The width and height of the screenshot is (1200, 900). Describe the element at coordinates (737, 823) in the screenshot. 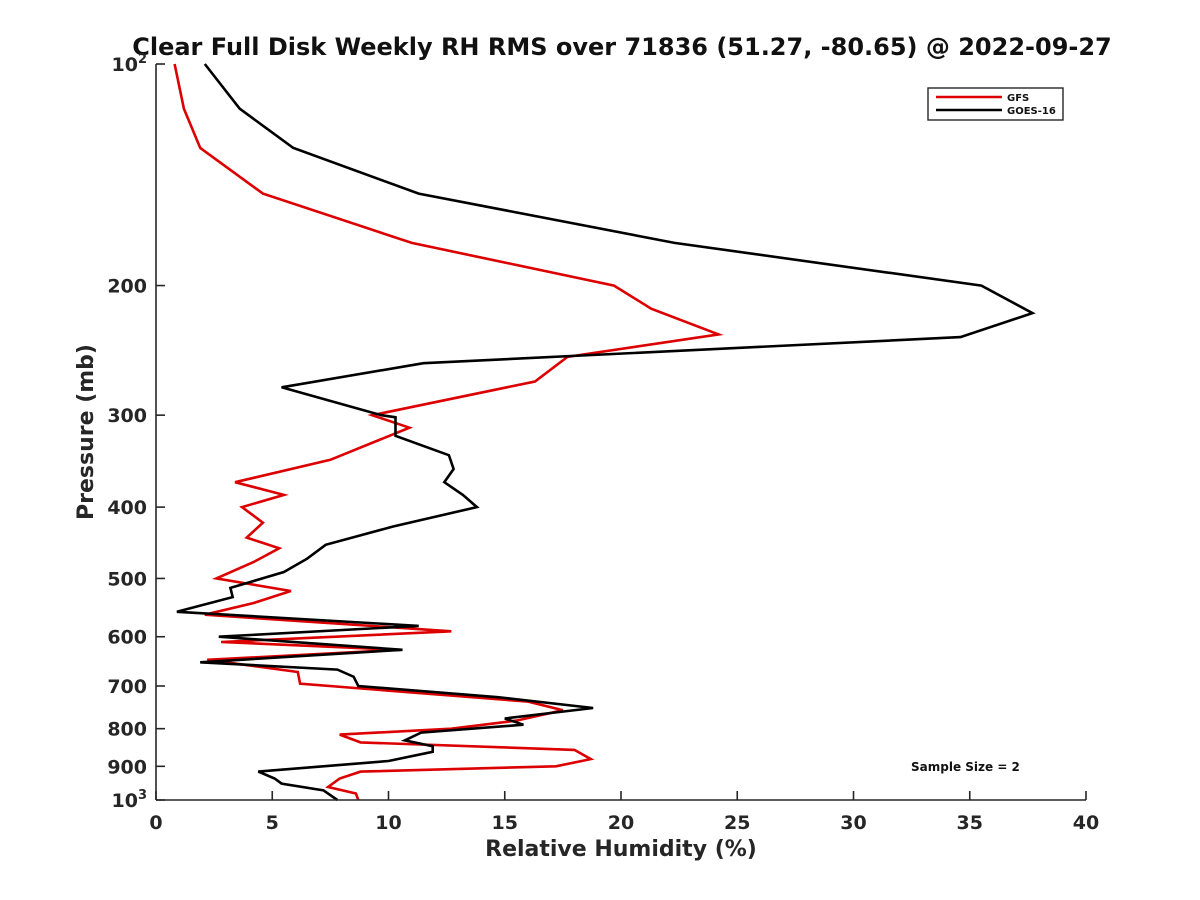

I see `x-tick-label: 25` at that location.